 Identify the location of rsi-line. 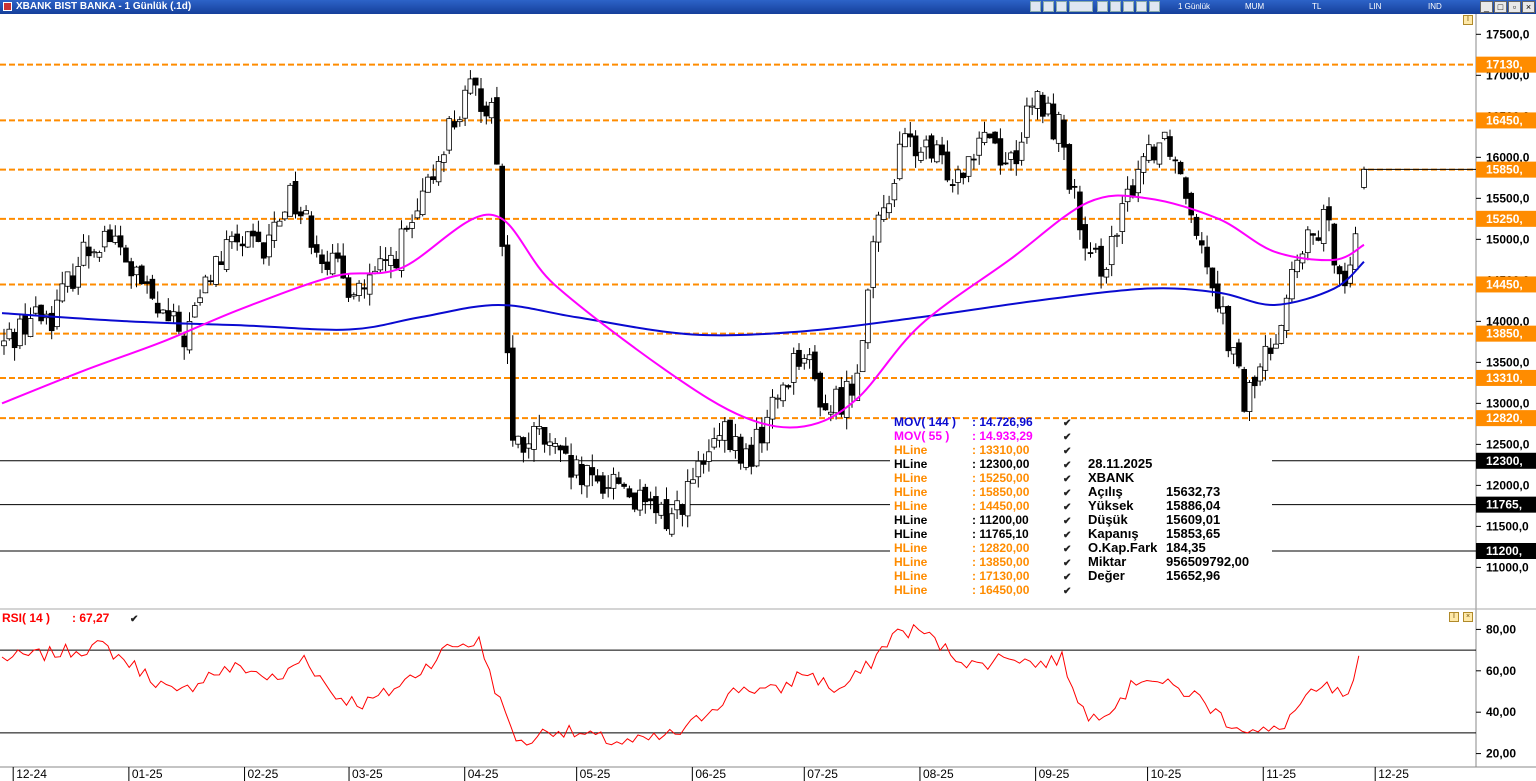
(680, 684).